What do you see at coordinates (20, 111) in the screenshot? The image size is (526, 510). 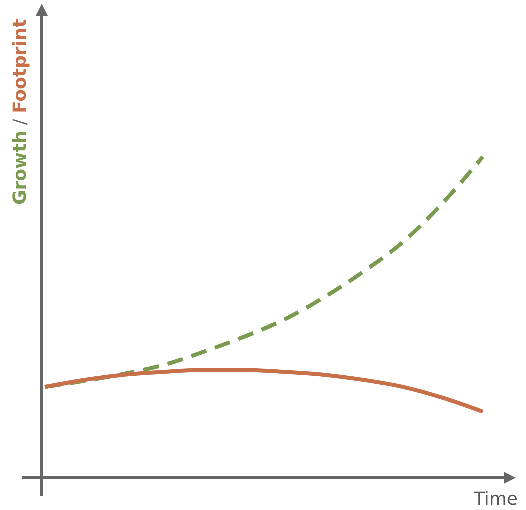 I see `y-axis-title: Growth / Footprint` at bounding box center [20, 111].